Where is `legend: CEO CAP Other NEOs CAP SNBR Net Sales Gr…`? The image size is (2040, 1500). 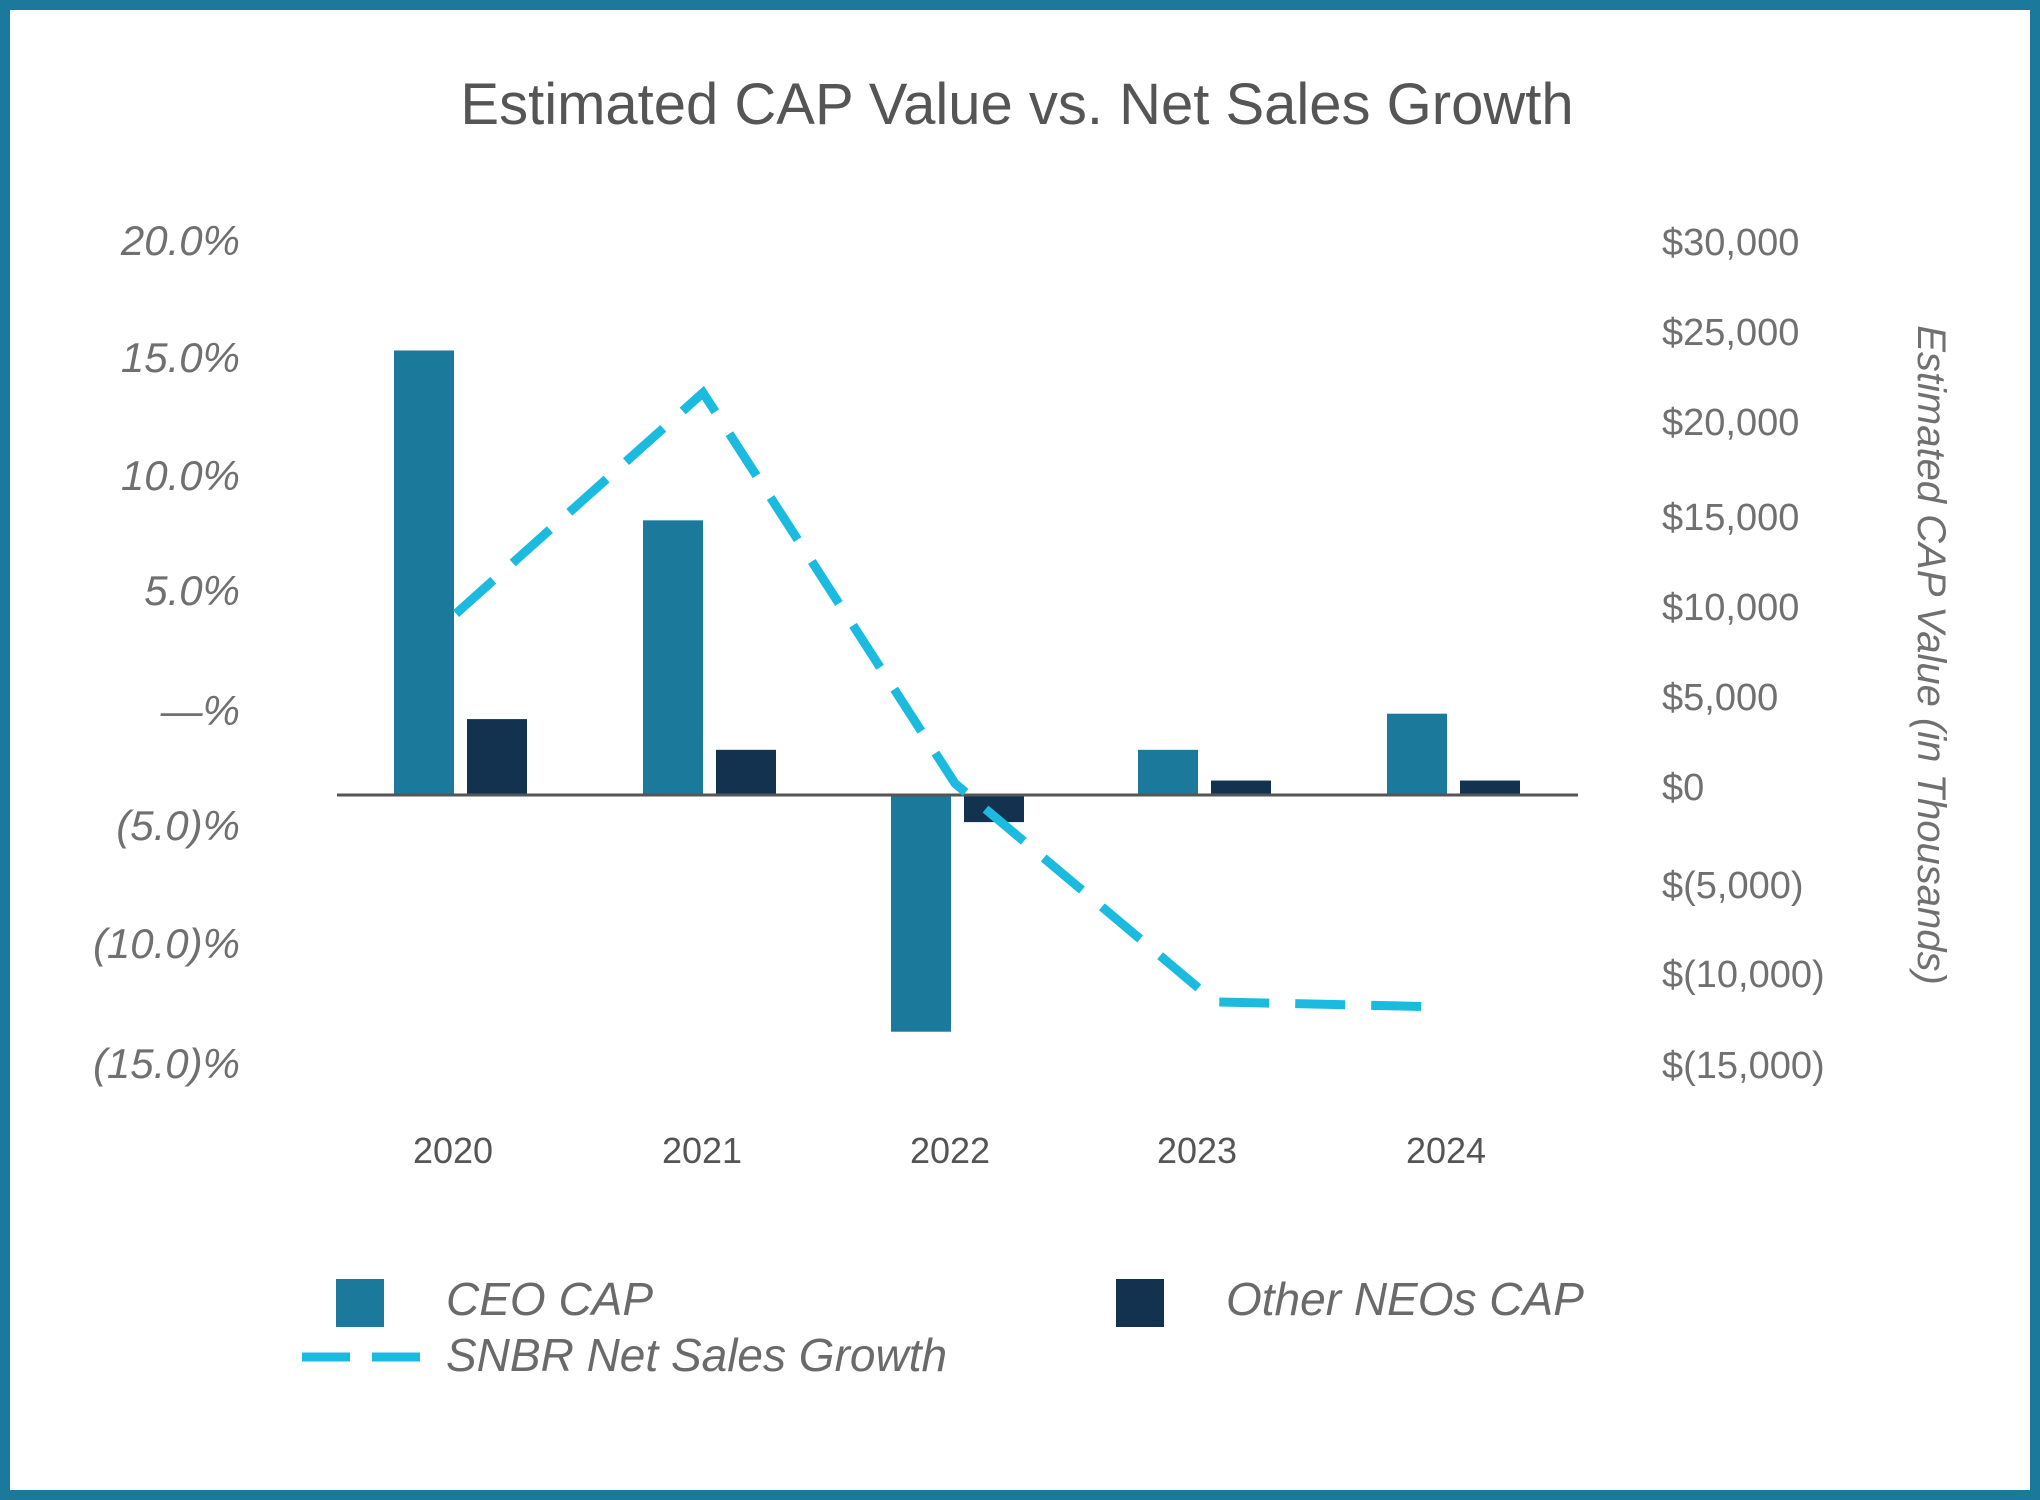
legend: CEO CAP Other NEOs CAP SNBR Net Sales Gr… is located at coordinates (943, 1327).